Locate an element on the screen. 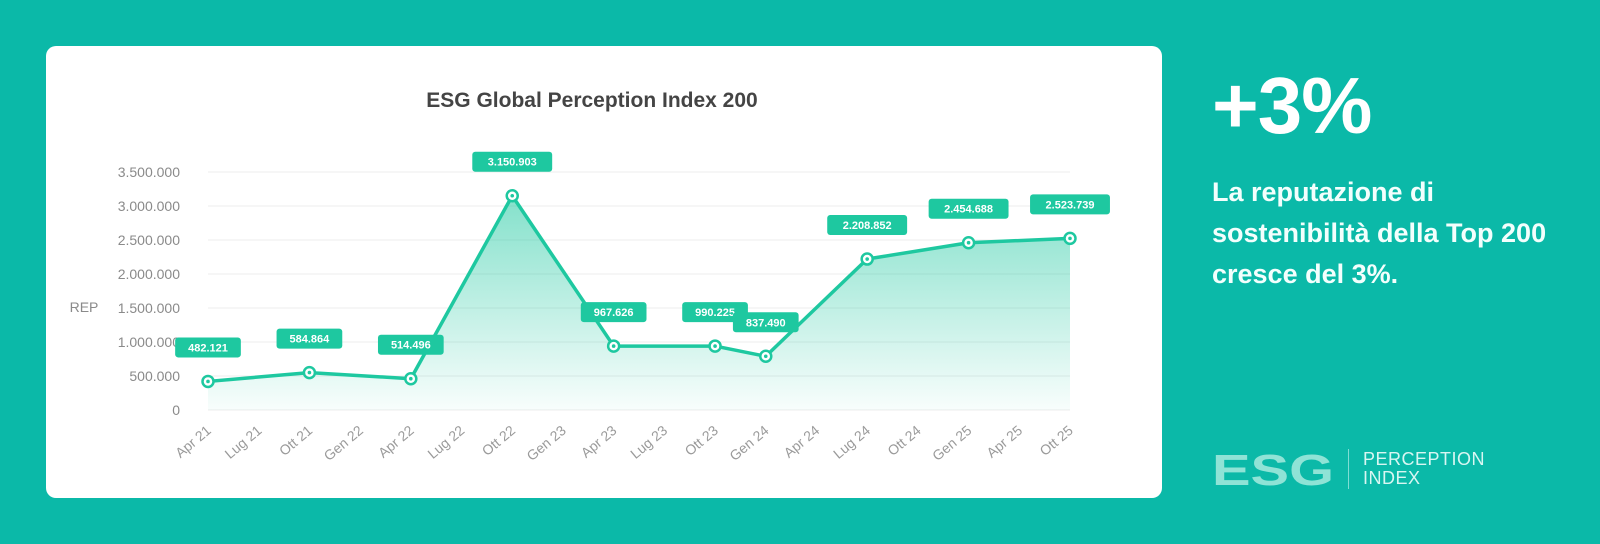 Image resolution: width=1600 pixels, height=544 pixels. data-label: 967.626 is located at coordinates (614, 313).